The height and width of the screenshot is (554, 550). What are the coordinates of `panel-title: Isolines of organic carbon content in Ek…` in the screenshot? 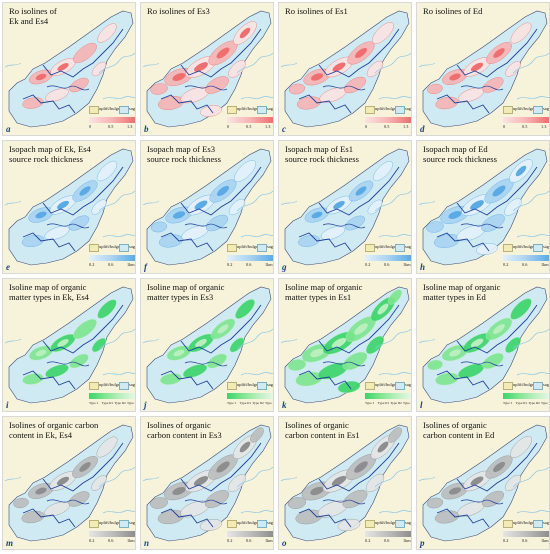 It's located at (54, 430).